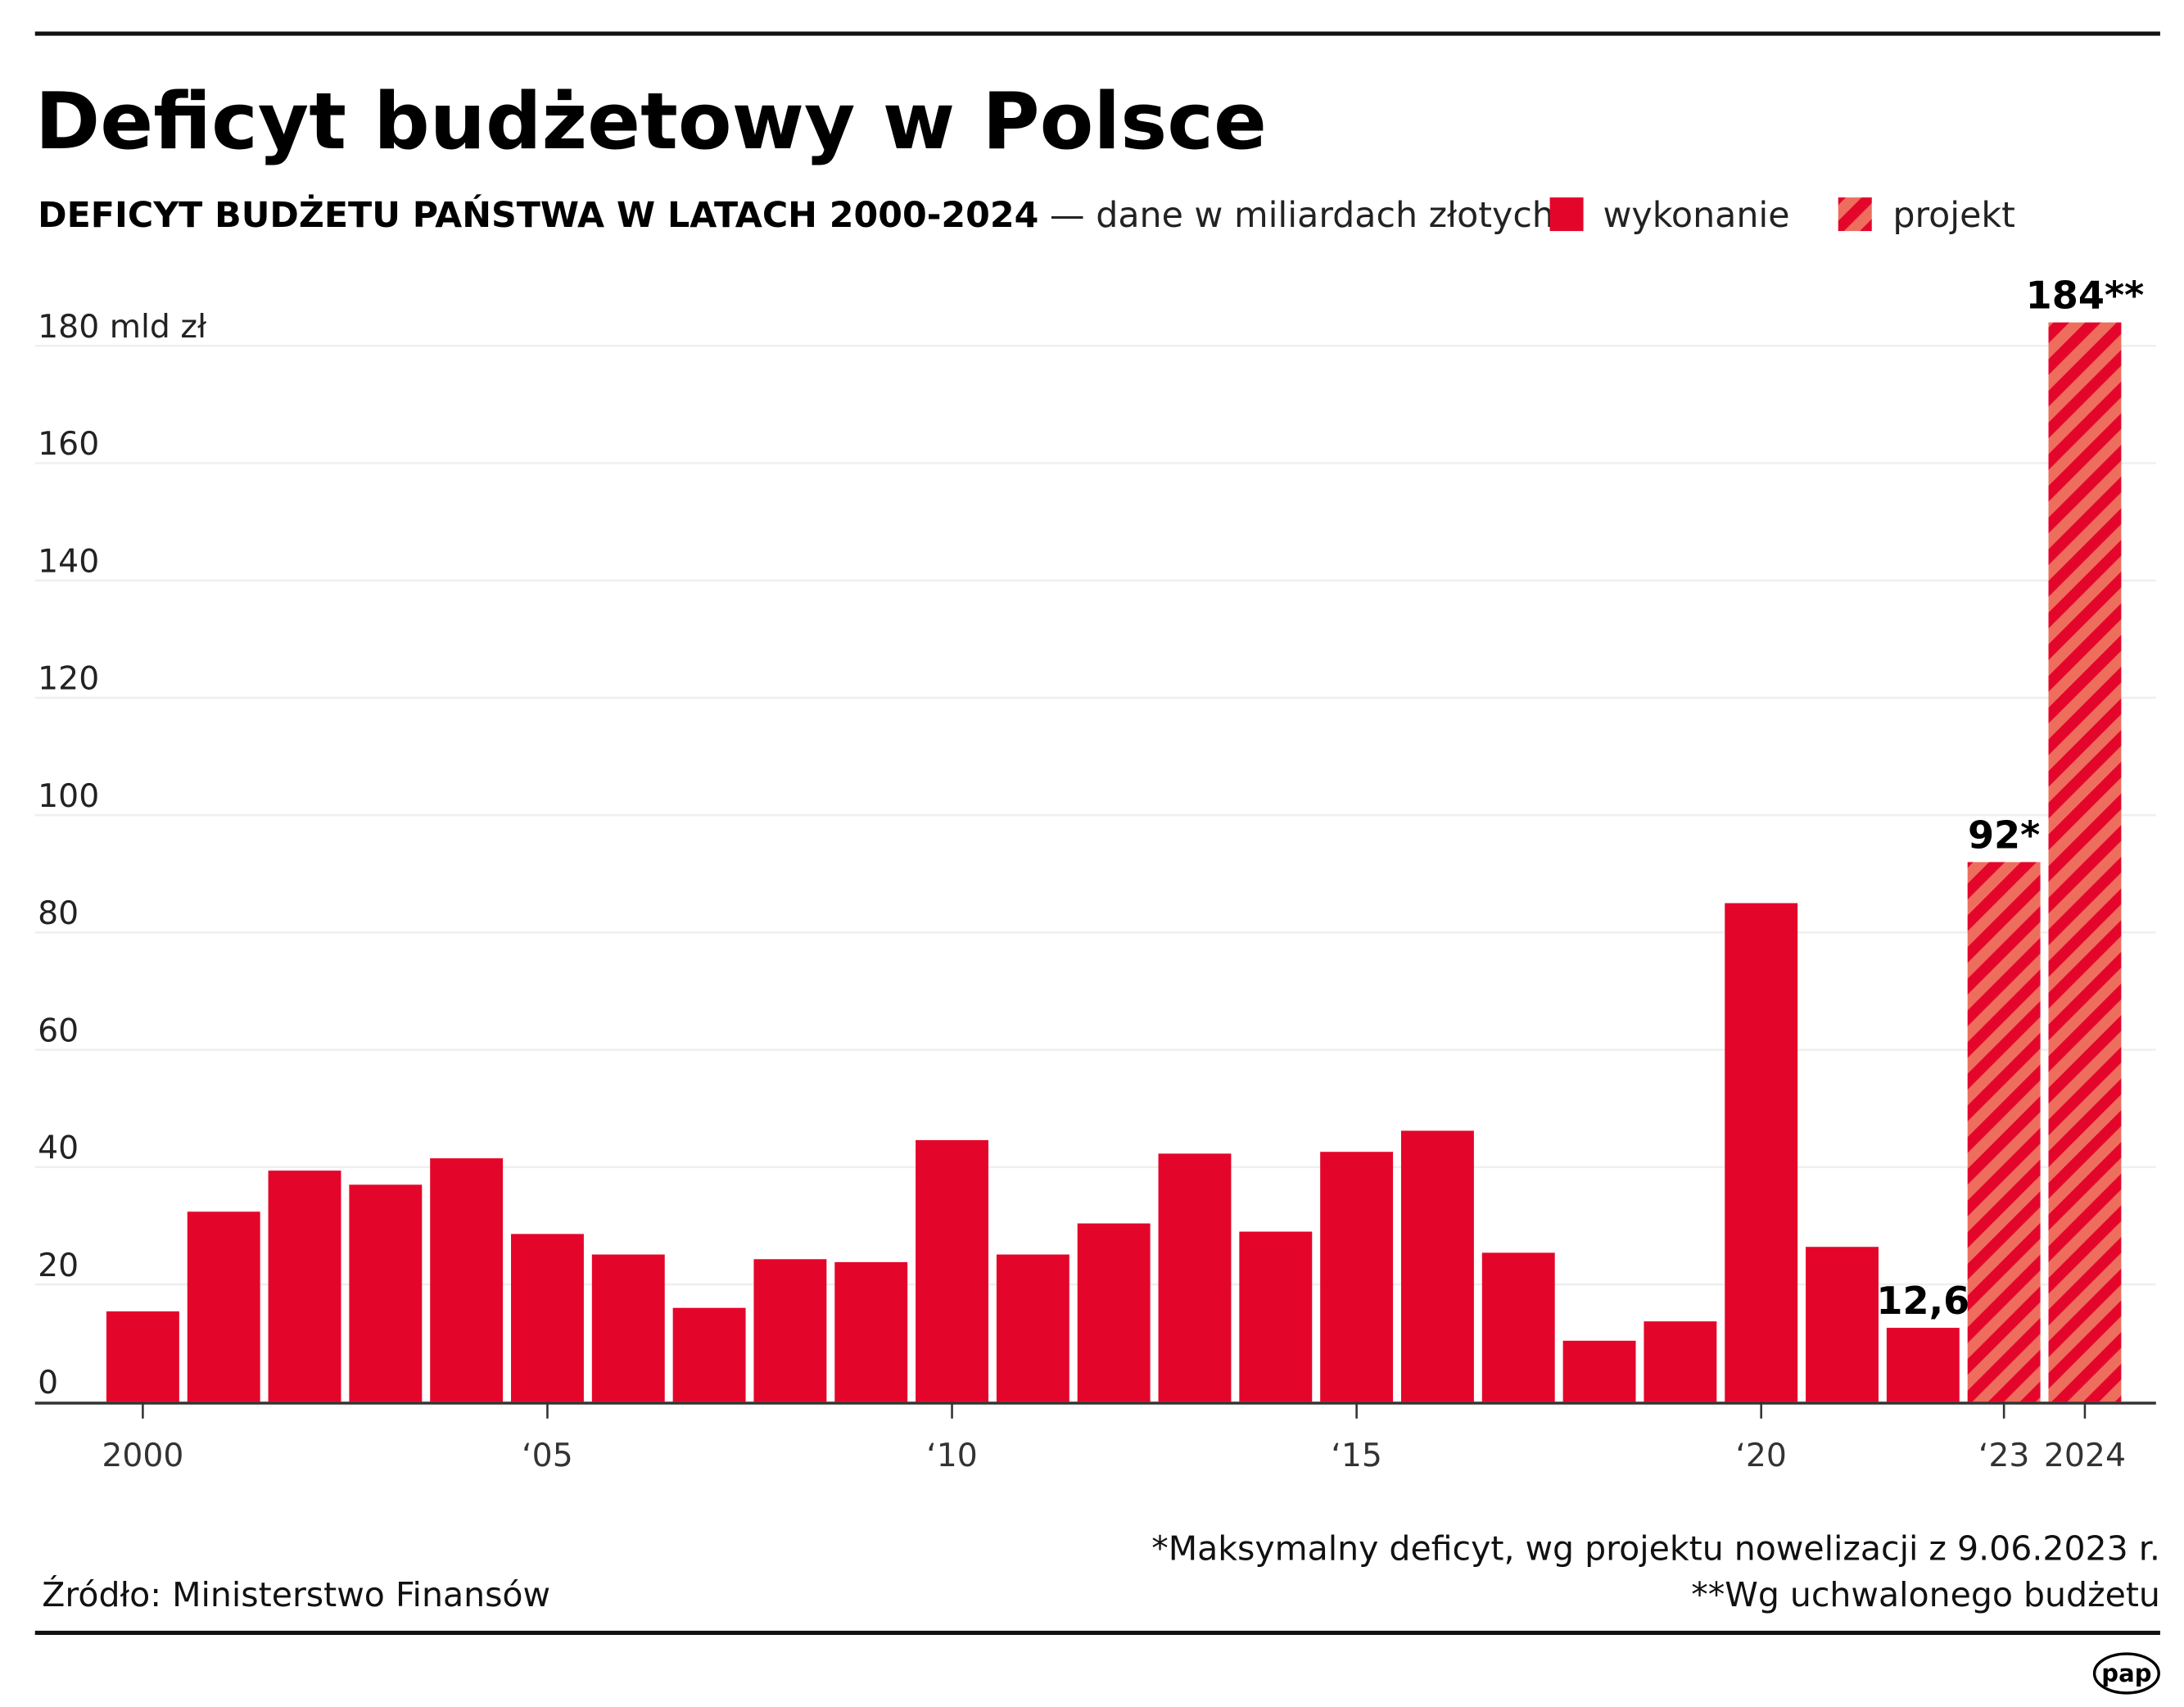 This screenshot has width=2184, height=1707. I want to click on bar-2001, so click(224, 1306).